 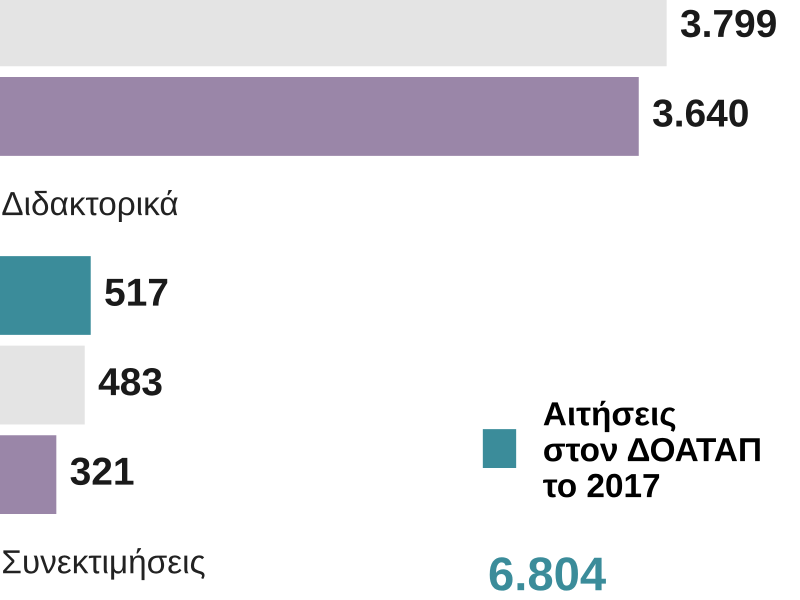 I want to click on legend-label: Αιτήσεις στον ΔΟΑΤΑΠ το 2017, so click(x=651, y=449).